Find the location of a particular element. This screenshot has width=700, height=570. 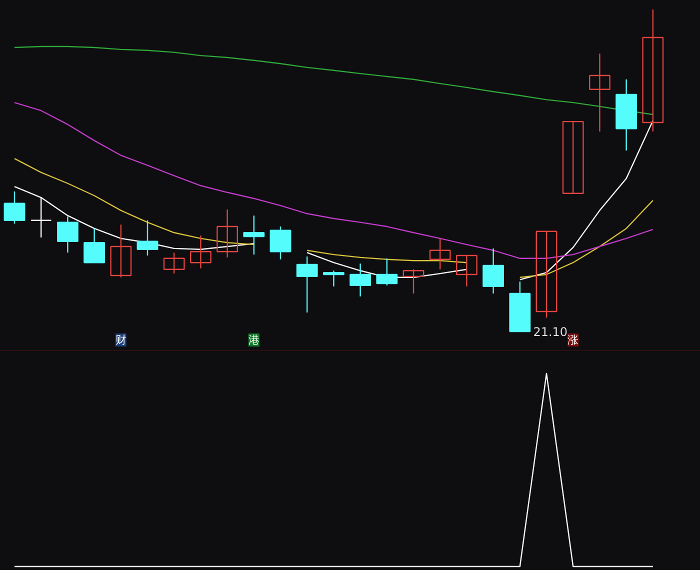

text: 港 is located at coordinates (254, 340).